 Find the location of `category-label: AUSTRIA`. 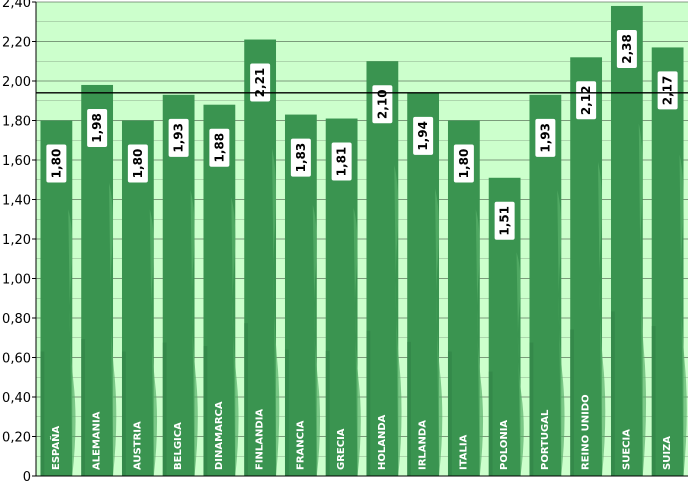

category-label: AUSTRIA is located at coordinates (137, 445).